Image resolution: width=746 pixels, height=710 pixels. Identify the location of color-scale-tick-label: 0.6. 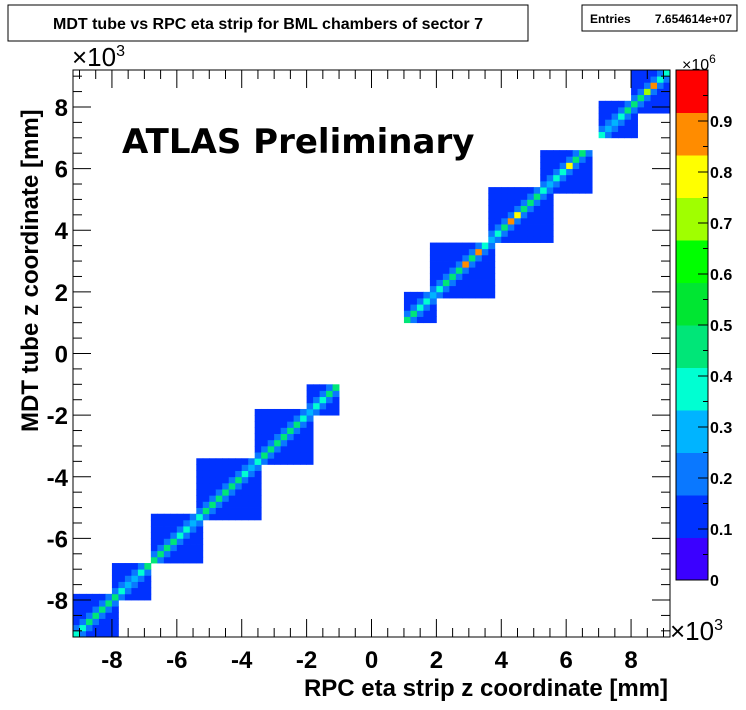
(721, 275).